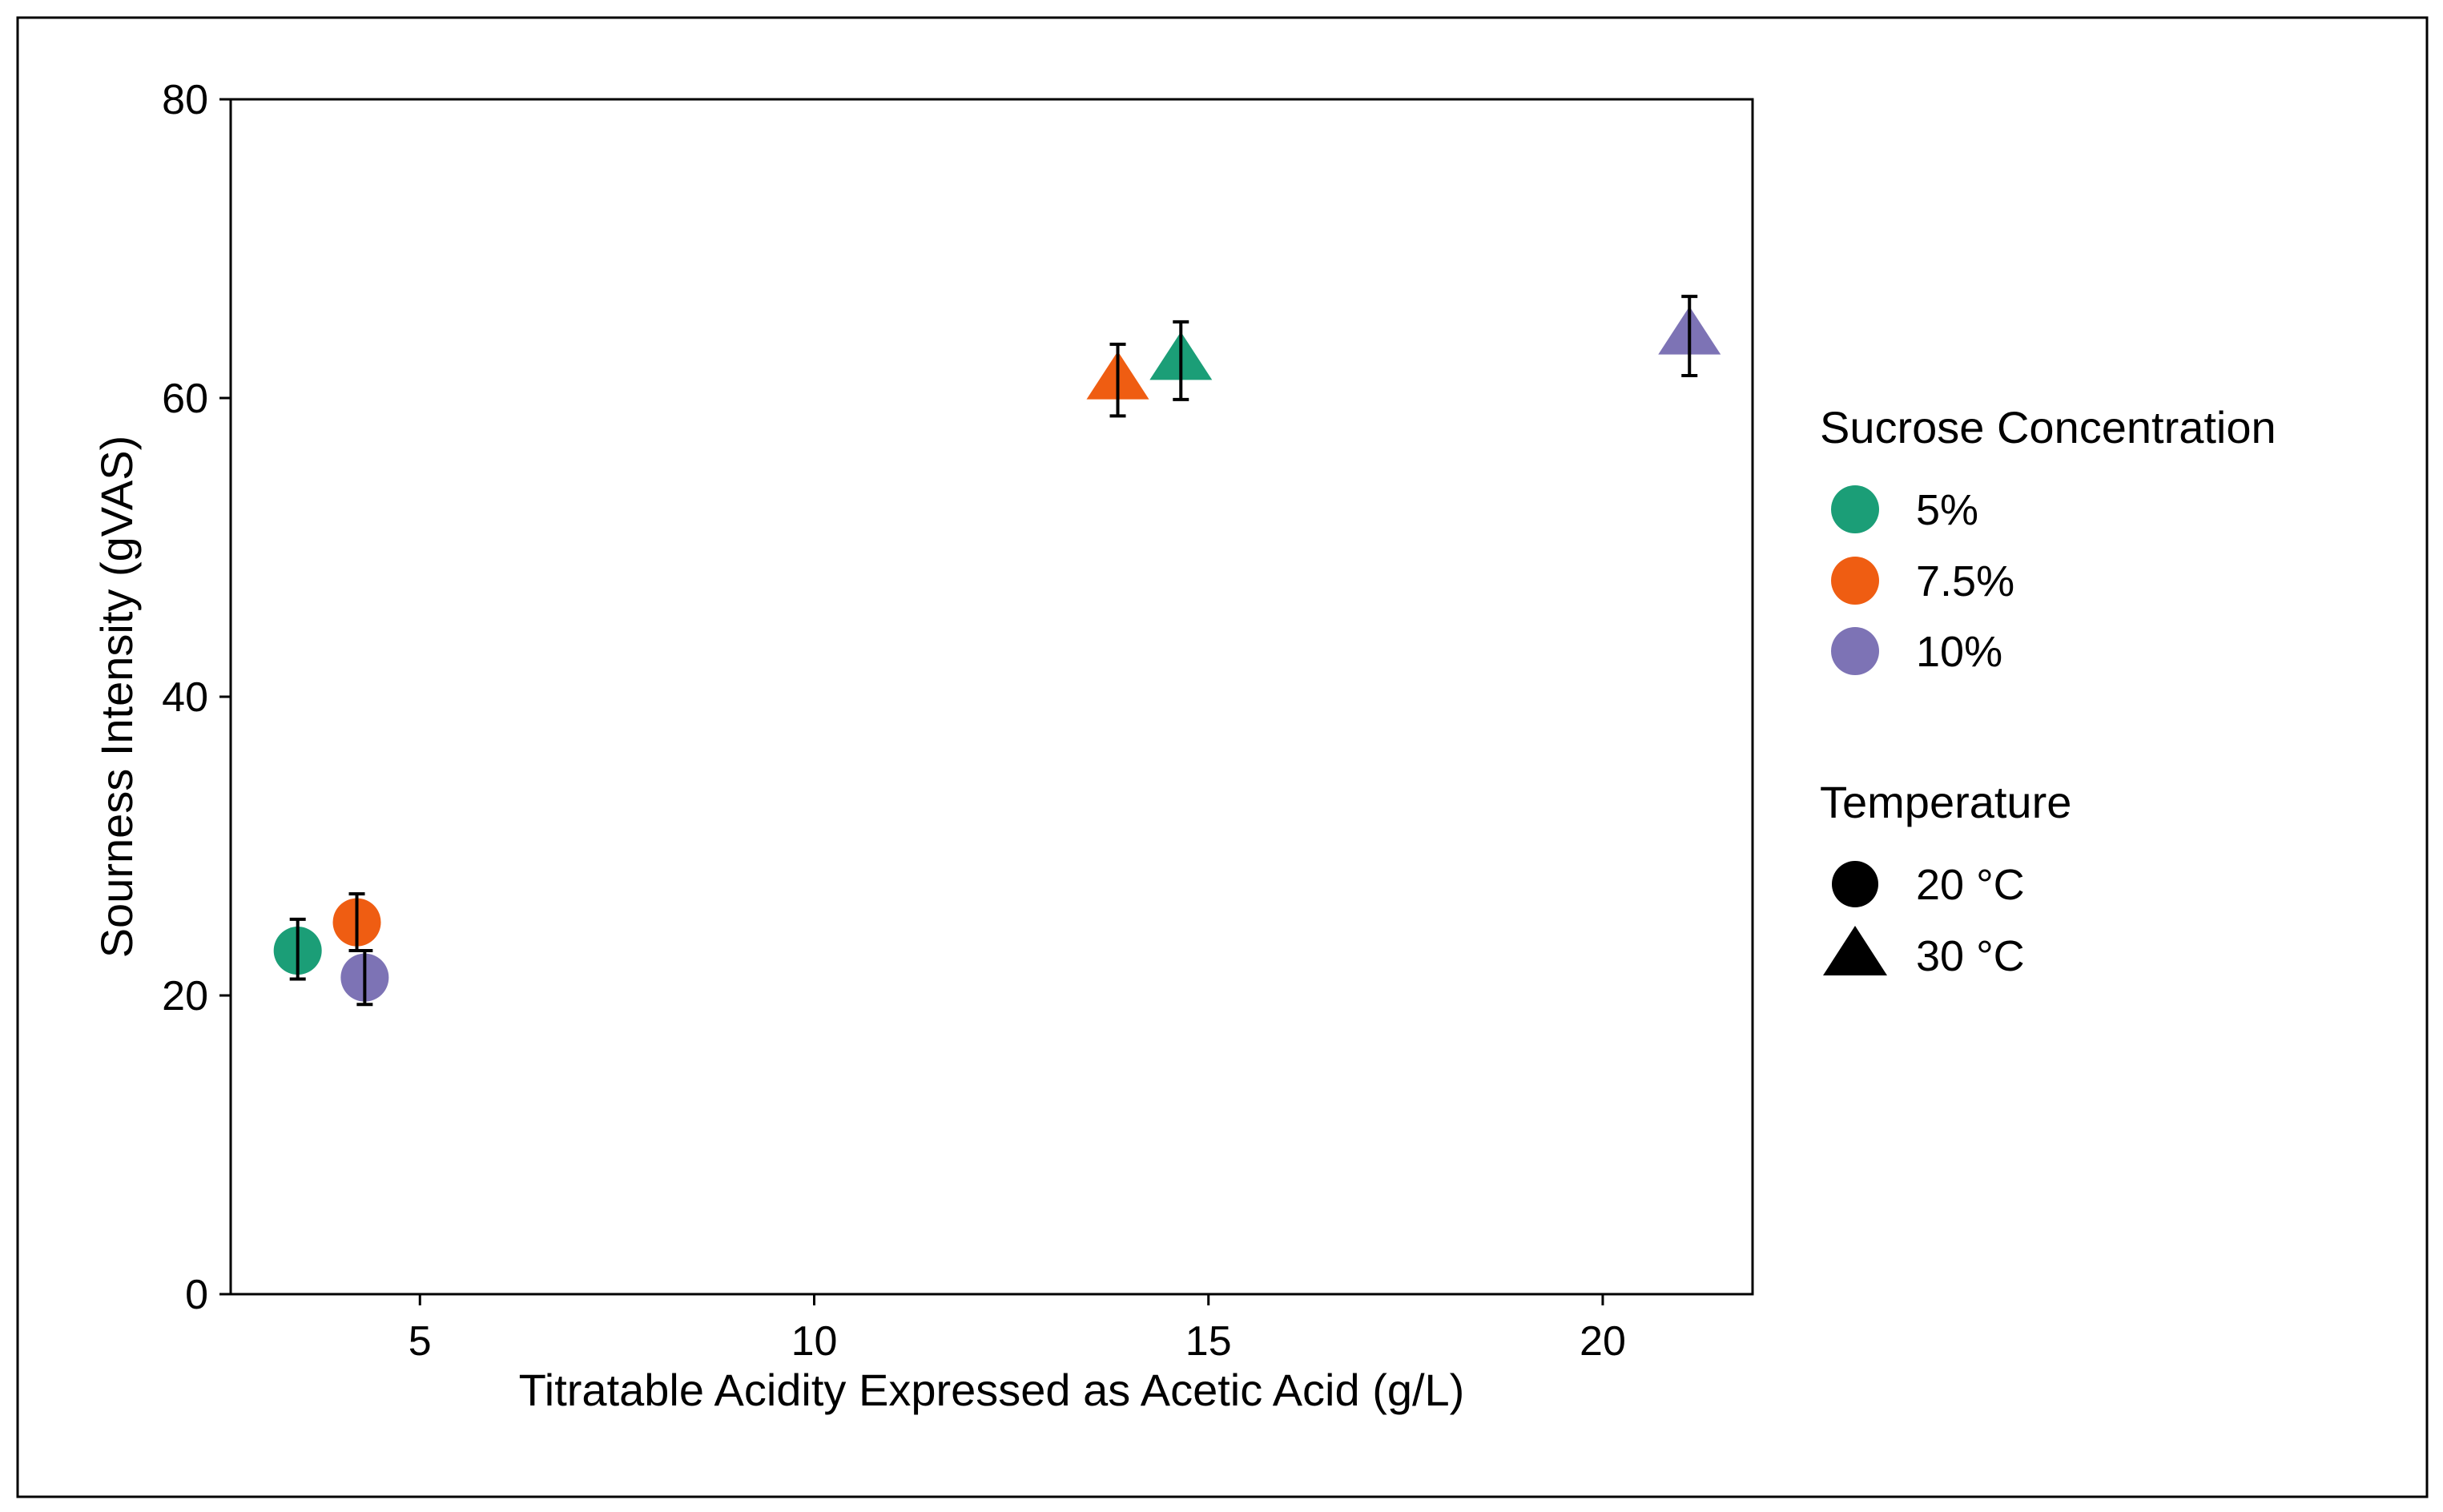  I want to click on y-tick-label: 20, so click(185, 996).